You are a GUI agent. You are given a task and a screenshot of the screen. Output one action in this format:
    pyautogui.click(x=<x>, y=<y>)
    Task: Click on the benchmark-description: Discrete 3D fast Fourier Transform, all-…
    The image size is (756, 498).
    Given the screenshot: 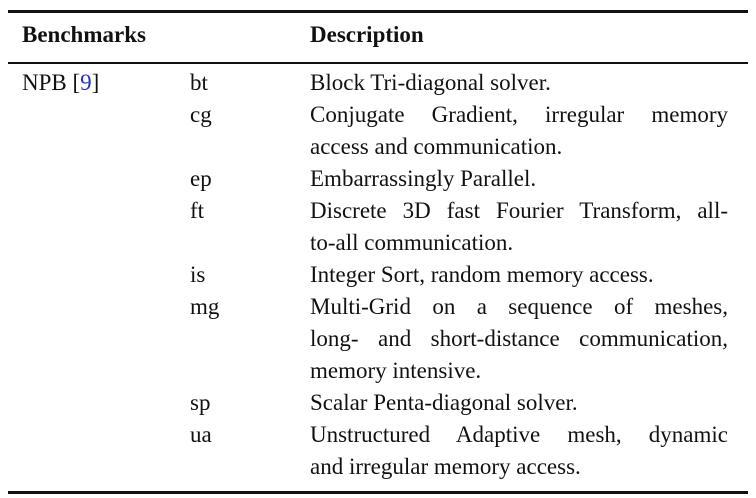 What is the action you would take?
    pyautogui.click(x=519, y=226)
    